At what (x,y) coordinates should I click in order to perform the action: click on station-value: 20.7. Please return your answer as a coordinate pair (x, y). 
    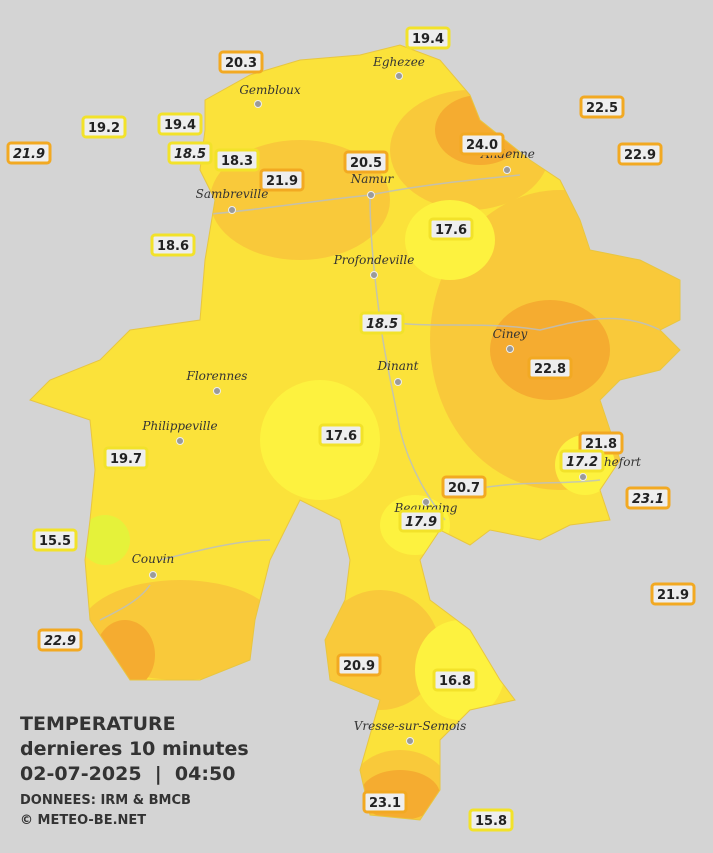
    Looking at the image, I should click on (464, 488).